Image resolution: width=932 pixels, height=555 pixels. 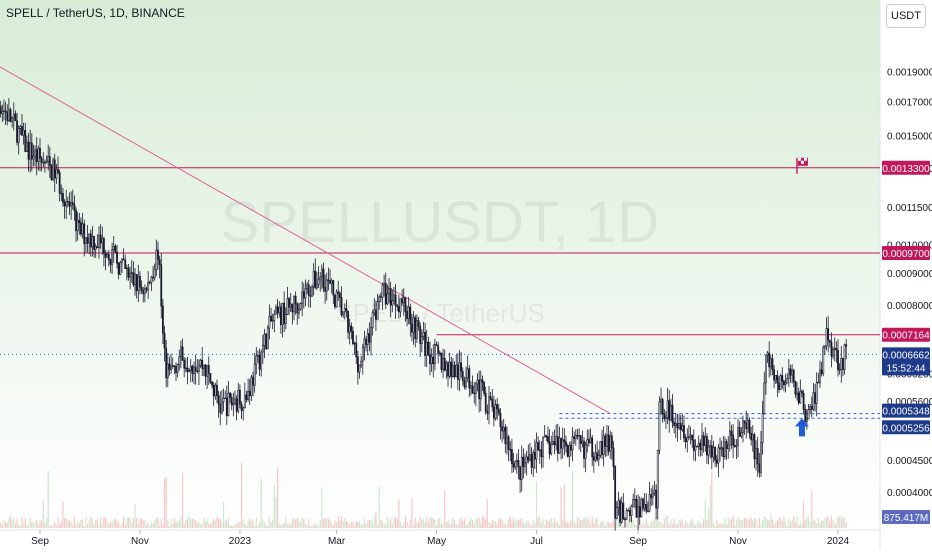 I want to click on currency-button: USDT, so click(x=906, y=16).